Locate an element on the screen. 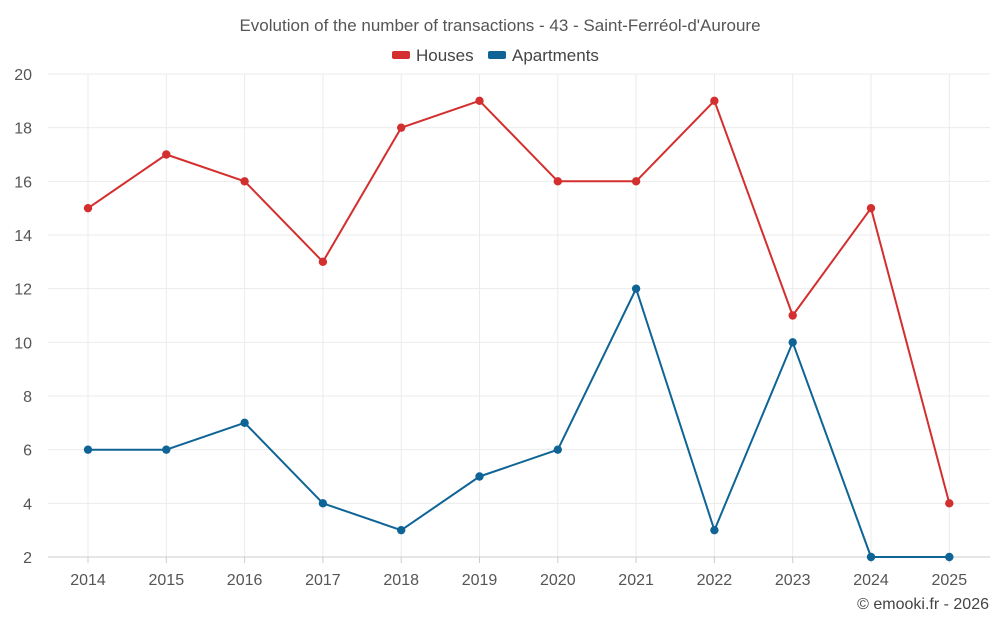  y-tick-label: 20 is located at coordinates (23, 75).